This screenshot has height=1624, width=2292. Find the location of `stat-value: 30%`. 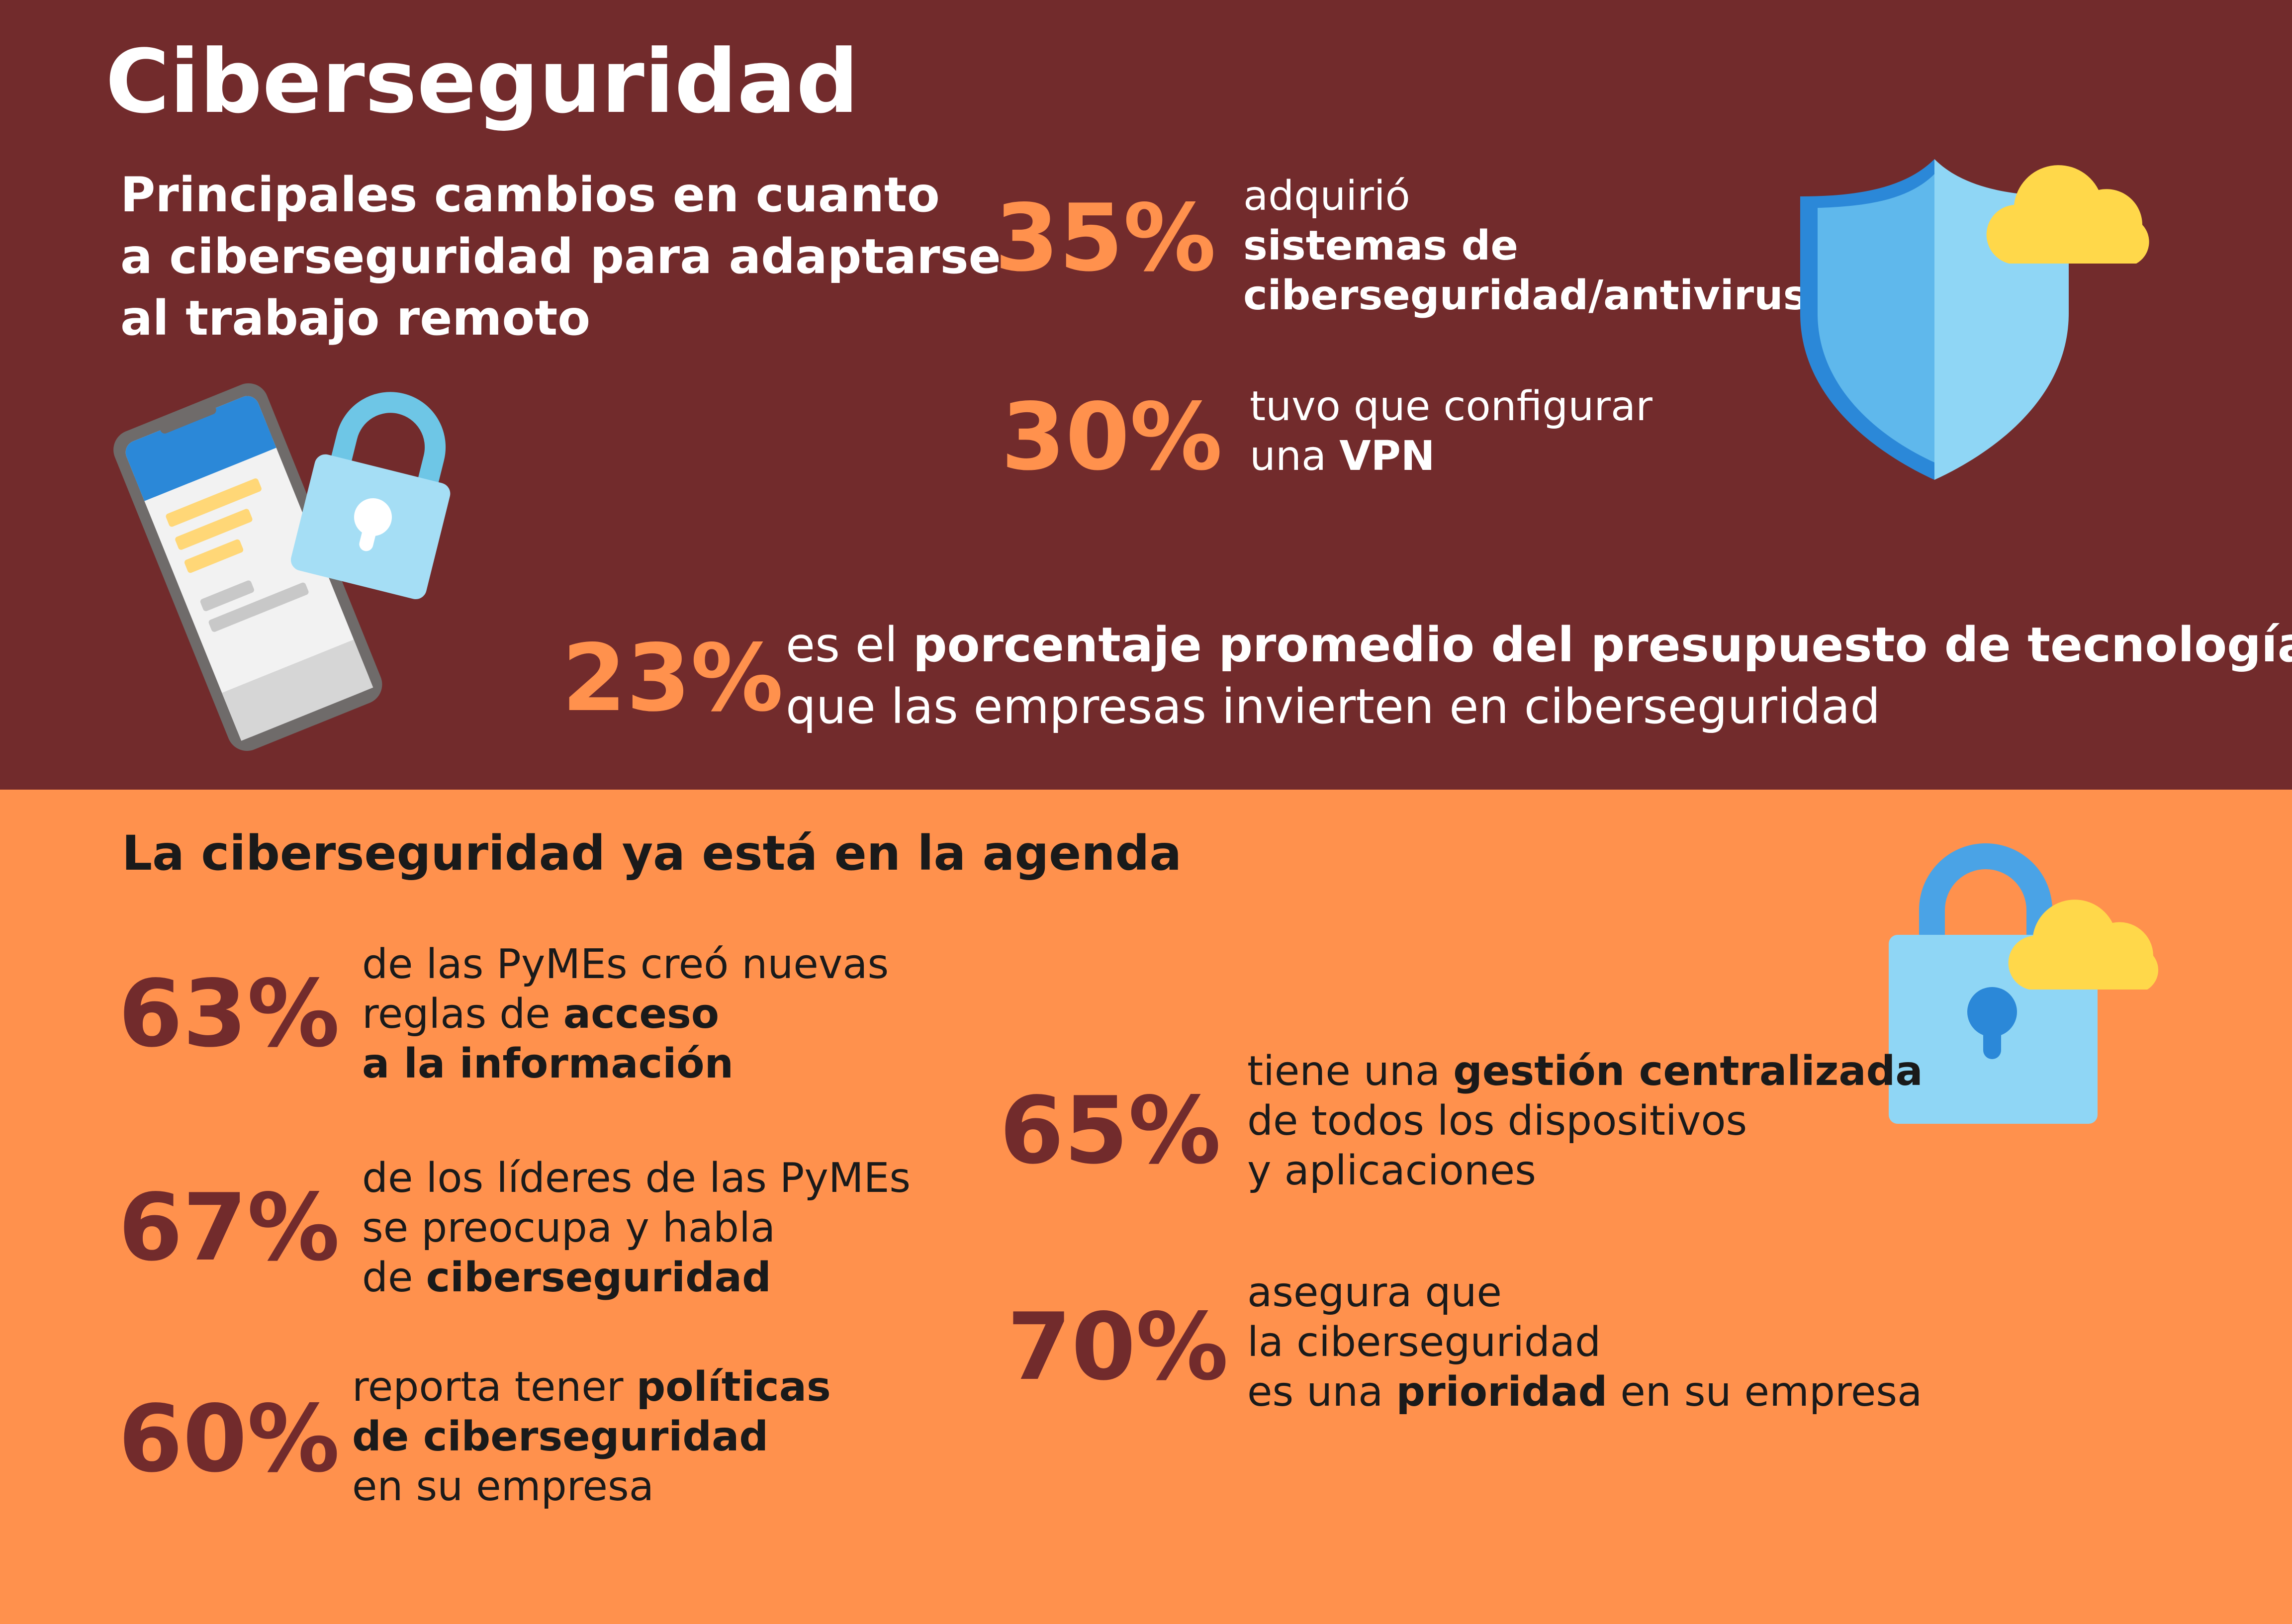

stat-value: 30% is located at coordinates (1112, 437).